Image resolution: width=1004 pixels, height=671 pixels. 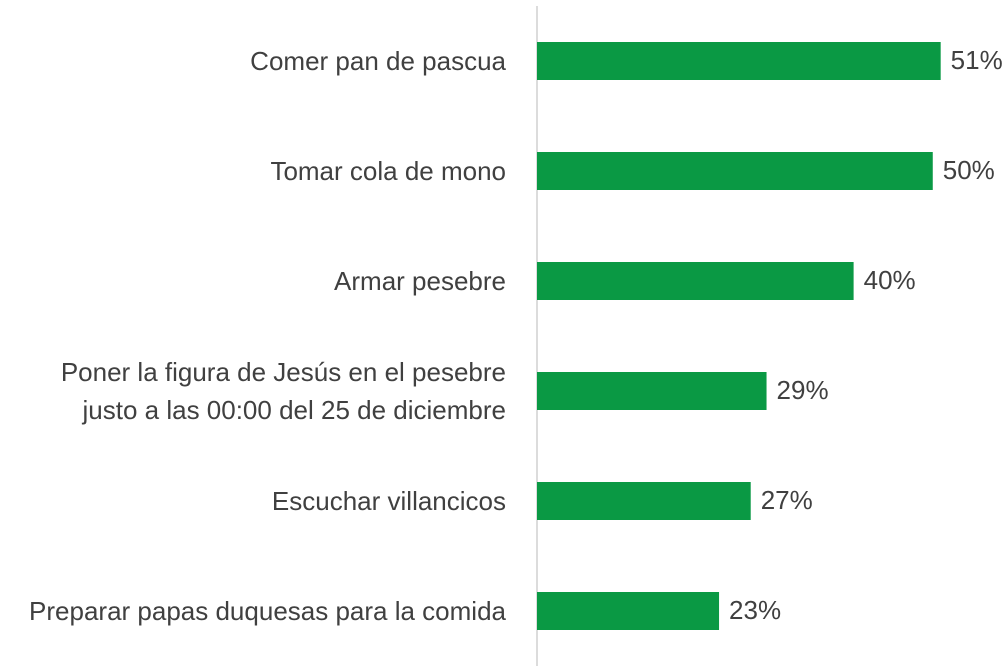 I want to click on category-label: Preparar papas duquesas para la comida, so click(x=267, y=611).